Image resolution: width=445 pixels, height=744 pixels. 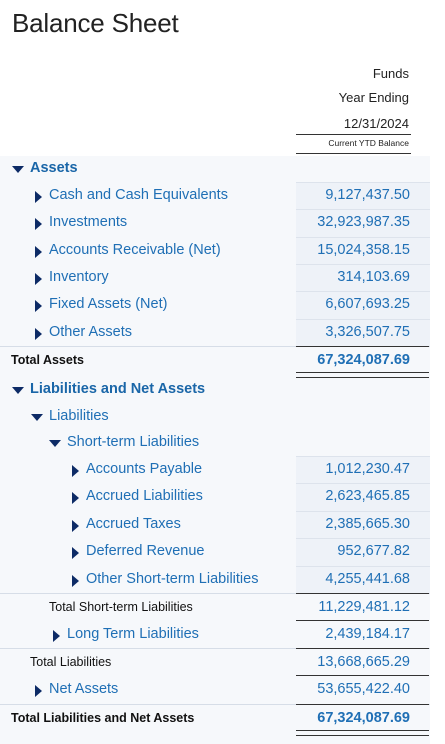 What do you see at coordinates (367, 524) in the screenshot?
I see `account-value: 2,385,665.30` at bounding box center [367, 524].